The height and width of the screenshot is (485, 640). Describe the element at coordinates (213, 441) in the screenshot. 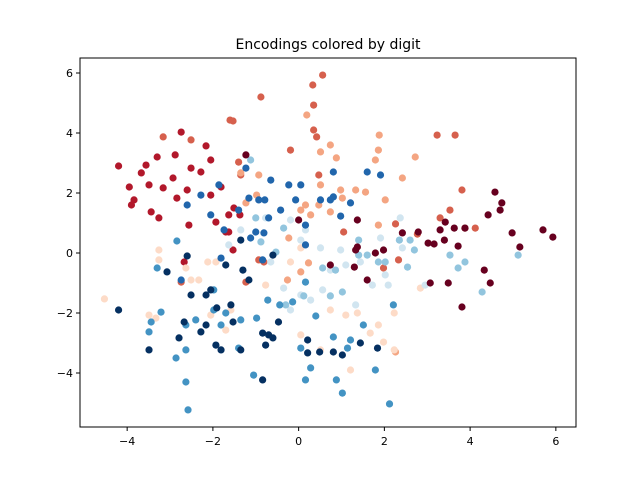

I see `x-tick-label: −2` at that location.